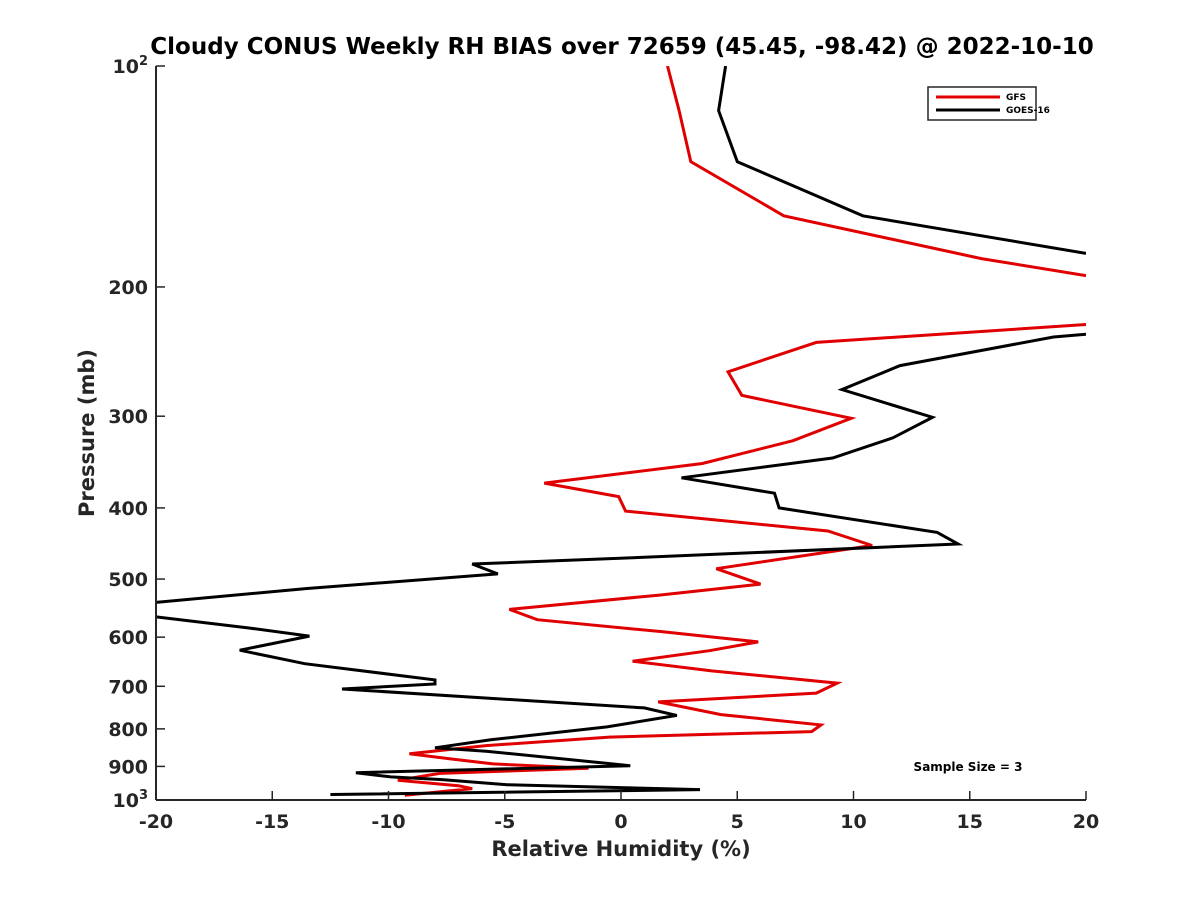 The image size is (1200, 900). I want to click on y-tick-label: 10³, so click(131, 800).